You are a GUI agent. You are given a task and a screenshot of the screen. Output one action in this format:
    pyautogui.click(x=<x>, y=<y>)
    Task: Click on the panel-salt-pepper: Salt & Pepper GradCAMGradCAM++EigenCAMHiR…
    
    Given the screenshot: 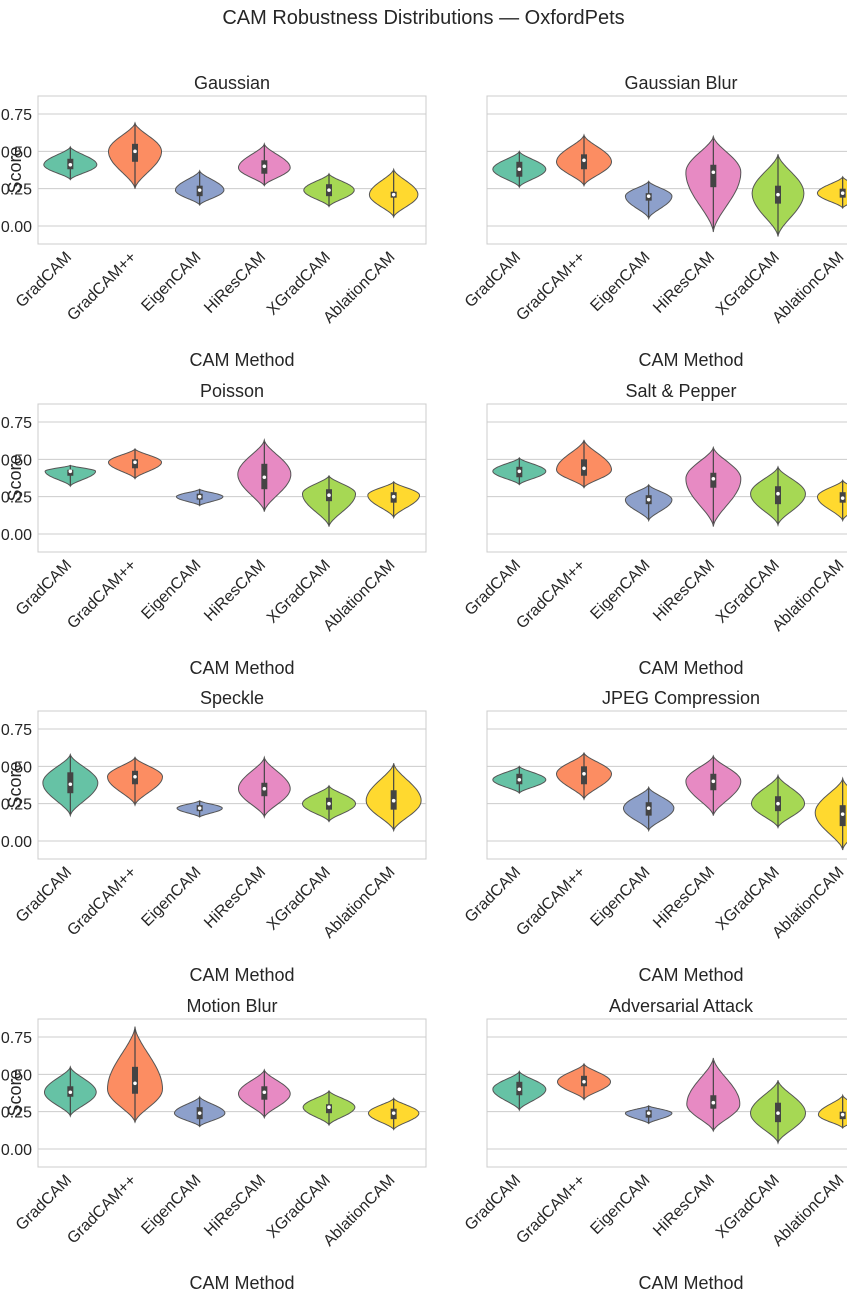 What is the action you would take?
    pyautogui.click(x=654, y=529)
    